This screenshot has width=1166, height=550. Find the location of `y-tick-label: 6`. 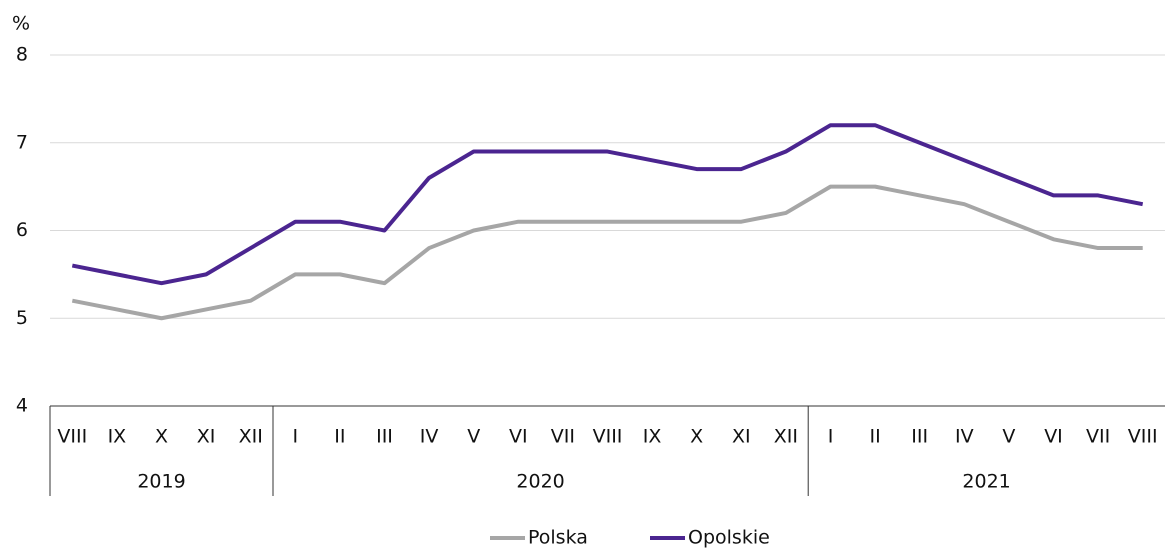

y-tick-label: 6 is located at coordinates (22, 230).